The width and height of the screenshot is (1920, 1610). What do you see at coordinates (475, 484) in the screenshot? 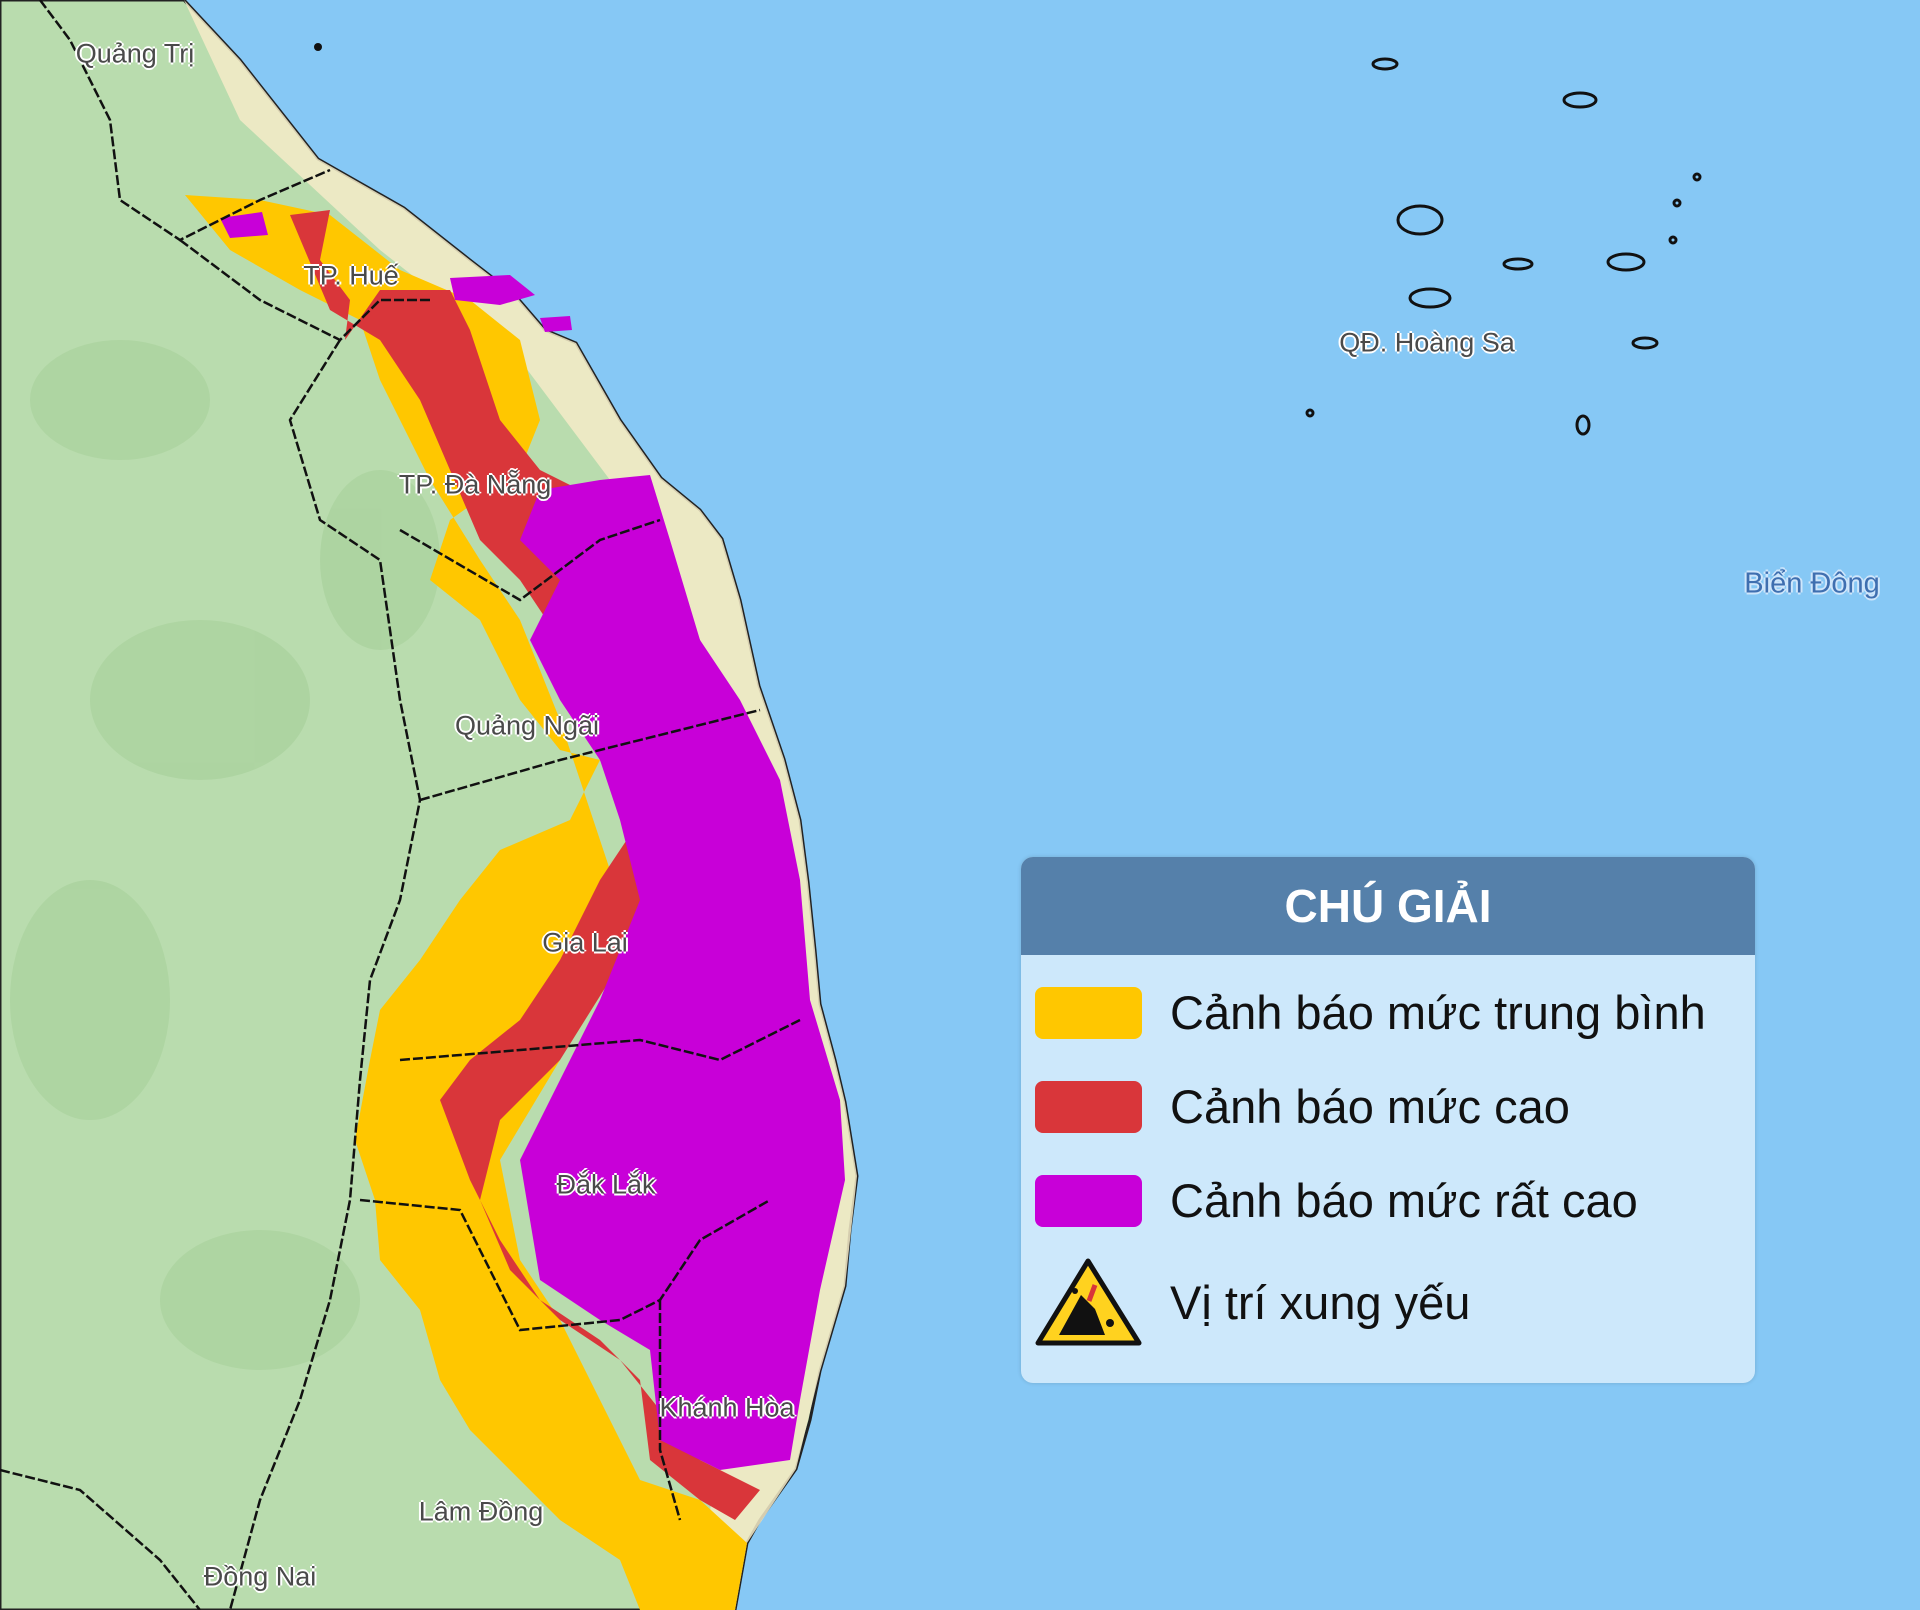
I see `place-label-da-nang: TP. Đà Nẵng` at bounding box center [475, 484].